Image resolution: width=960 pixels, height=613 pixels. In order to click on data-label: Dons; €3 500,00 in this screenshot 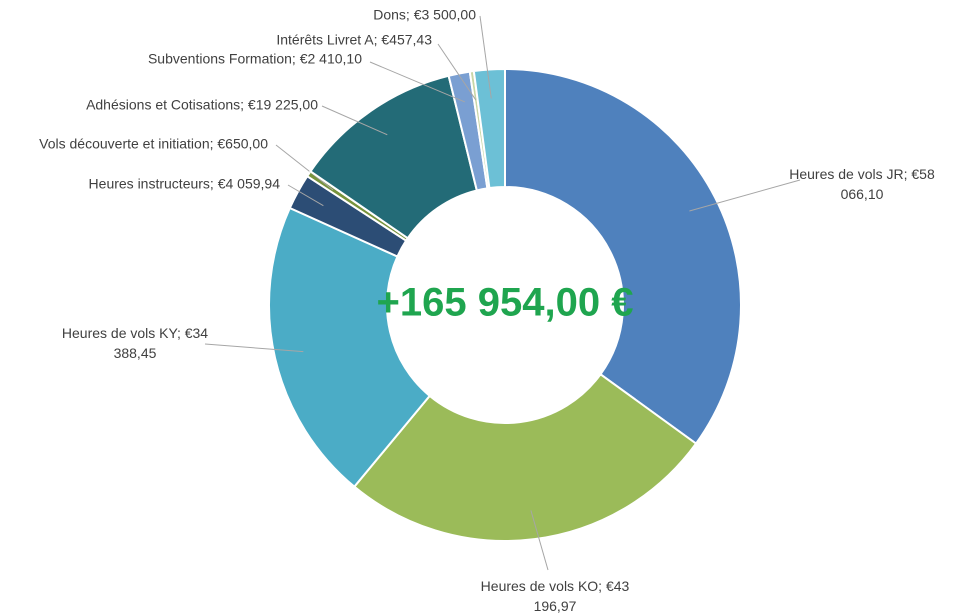, I will do `click(424, 15)`.